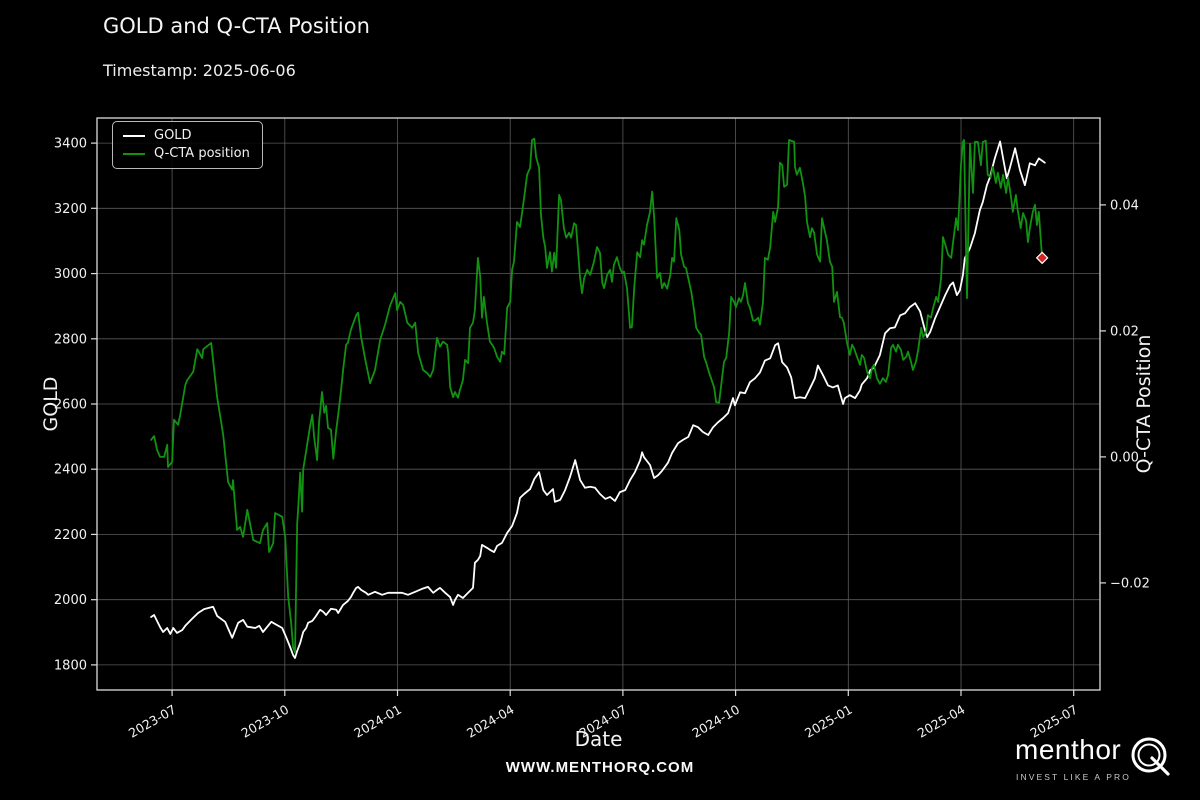 The image size is (1200, 800). Describe the element at coordinates (199, 70) in the screenshot. I see `timestamp-subtitle: Timestamp: 2025-06-06` at that location.